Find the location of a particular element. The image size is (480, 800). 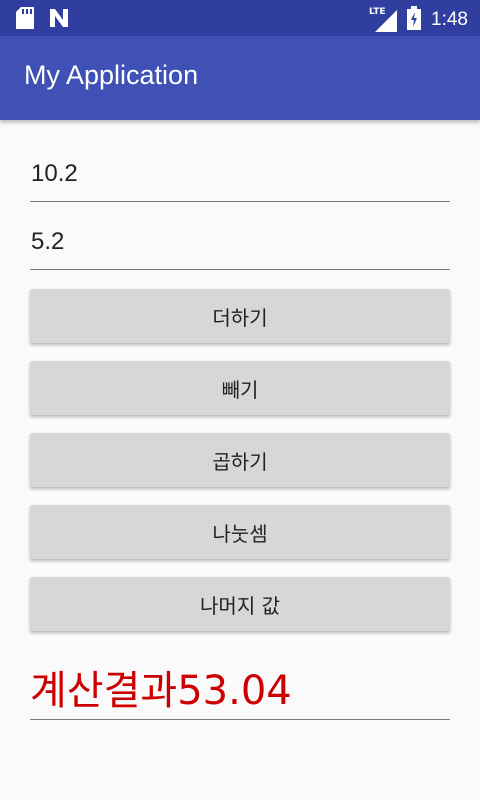

result-field: 계산결과53.04 is located at coordinates (240, 684).